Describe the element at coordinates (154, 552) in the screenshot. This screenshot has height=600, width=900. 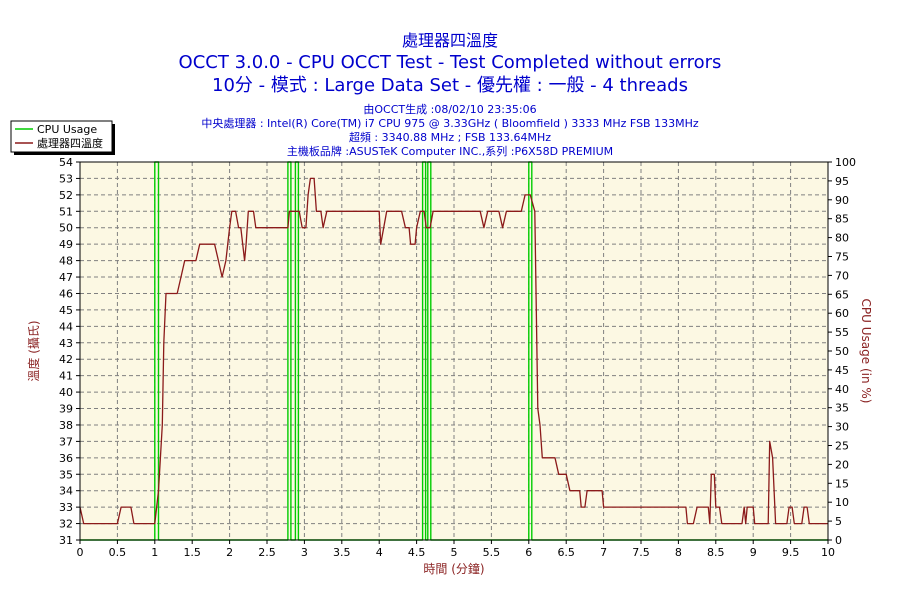
I see `x-tick-label: 1` at that location.